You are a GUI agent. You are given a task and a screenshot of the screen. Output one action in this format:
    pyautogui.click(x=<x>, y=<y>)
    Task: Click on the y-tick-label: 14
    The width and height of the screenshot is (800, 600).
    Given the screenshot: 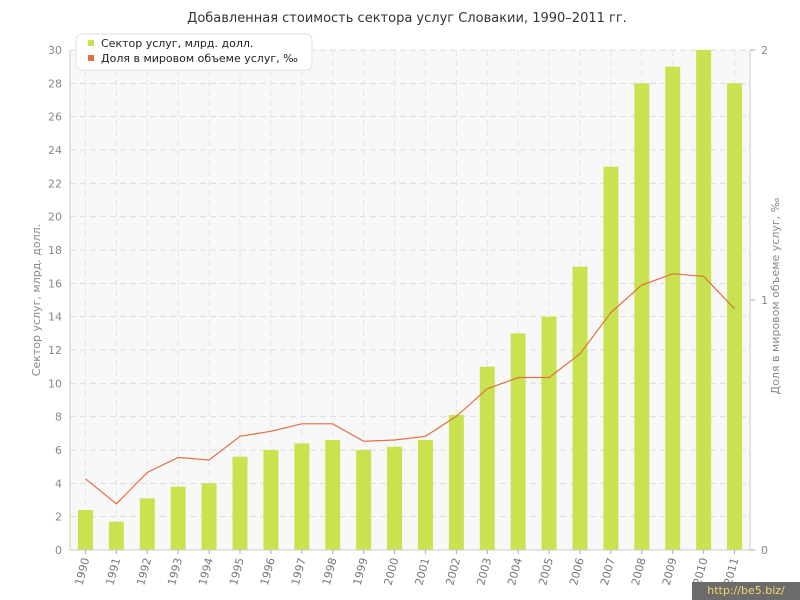 What is the action you would take?
    pyautogui.click(x=55, y=317)
    